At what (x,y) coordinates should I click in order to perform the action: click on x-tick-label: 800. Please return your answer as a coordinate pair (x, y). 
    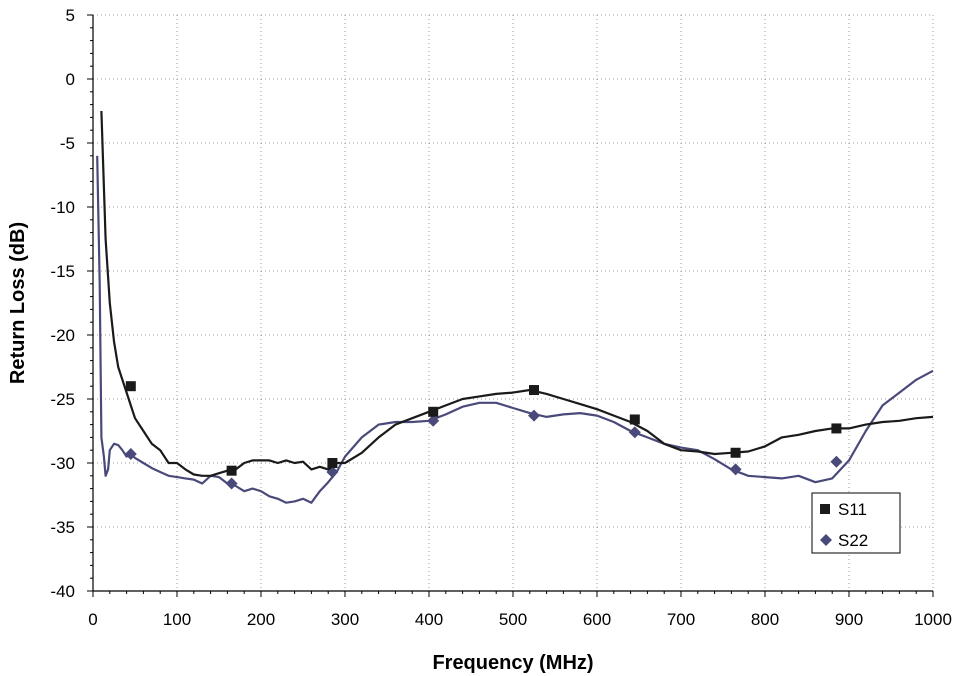
    Looking at the image, I should click on (765, 619).